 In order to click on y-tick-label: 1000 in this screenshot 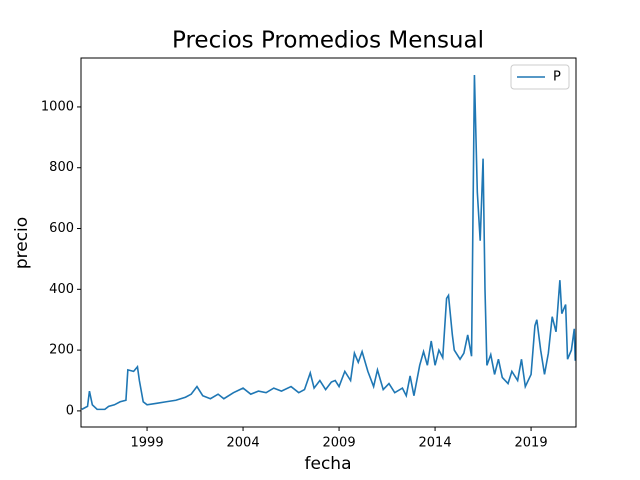, I will do `click(57, 106)`.